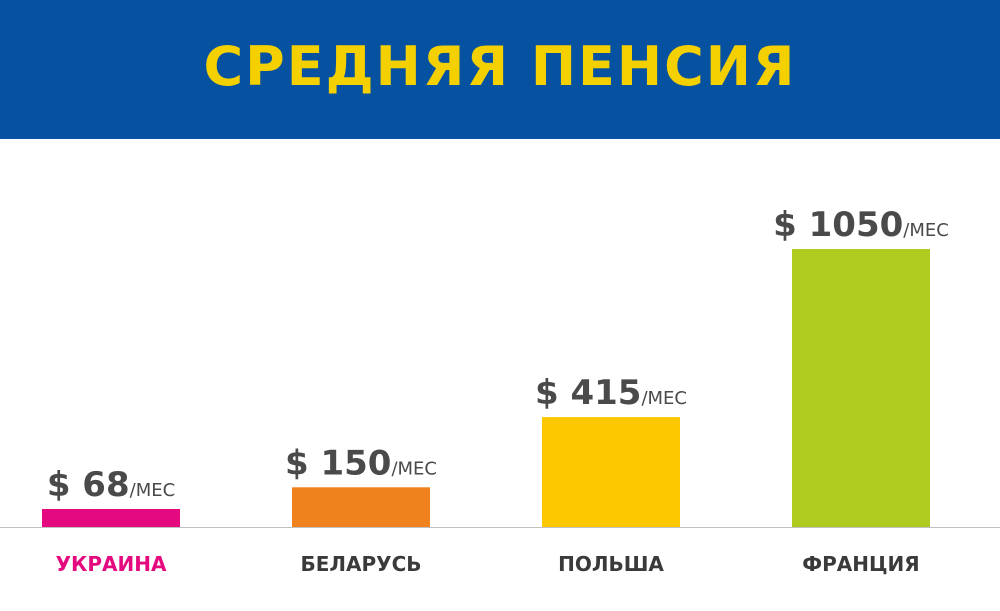 The width and height of the screenshot is (1000, 611). I want to click on data-label-value-1: $ 150, so click(338, 463).